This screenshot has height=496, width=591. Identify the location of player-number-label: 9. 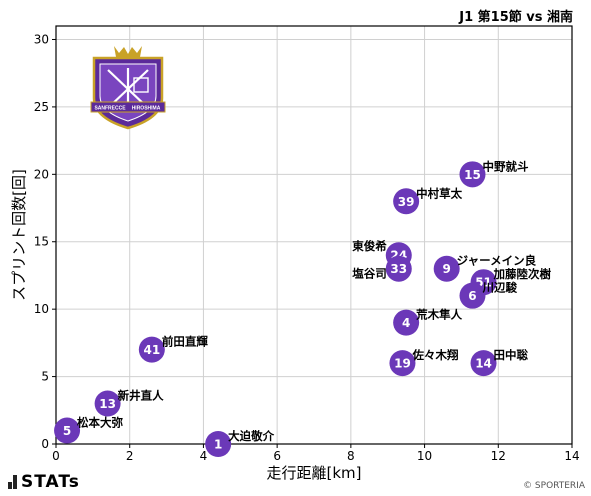
(447, 269).